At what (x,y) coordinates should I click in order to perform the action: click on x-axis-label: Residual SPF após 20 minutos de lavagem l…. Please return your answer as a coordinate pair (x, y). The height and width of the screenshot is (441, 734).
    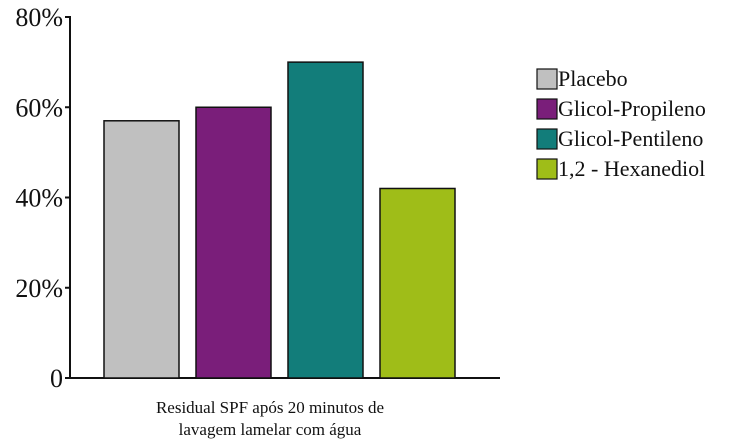
    Looking at the image, I should click on (270, 418).